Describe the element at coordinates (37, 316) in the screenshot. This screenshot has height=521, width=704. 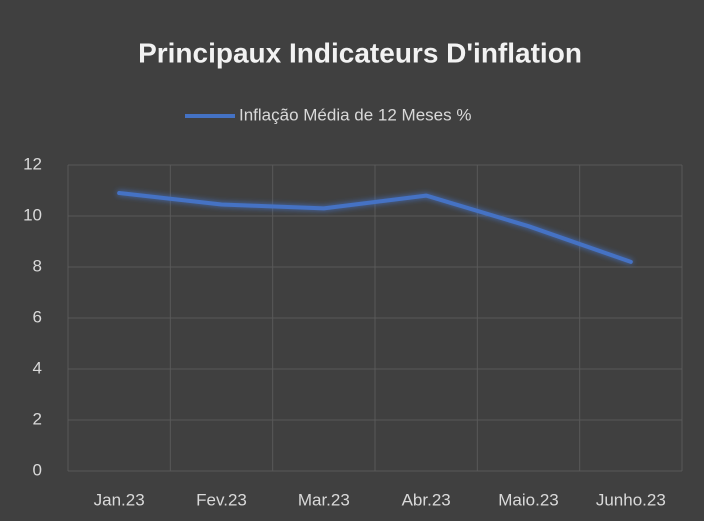
I see `y-tick-label: 6` at that location.